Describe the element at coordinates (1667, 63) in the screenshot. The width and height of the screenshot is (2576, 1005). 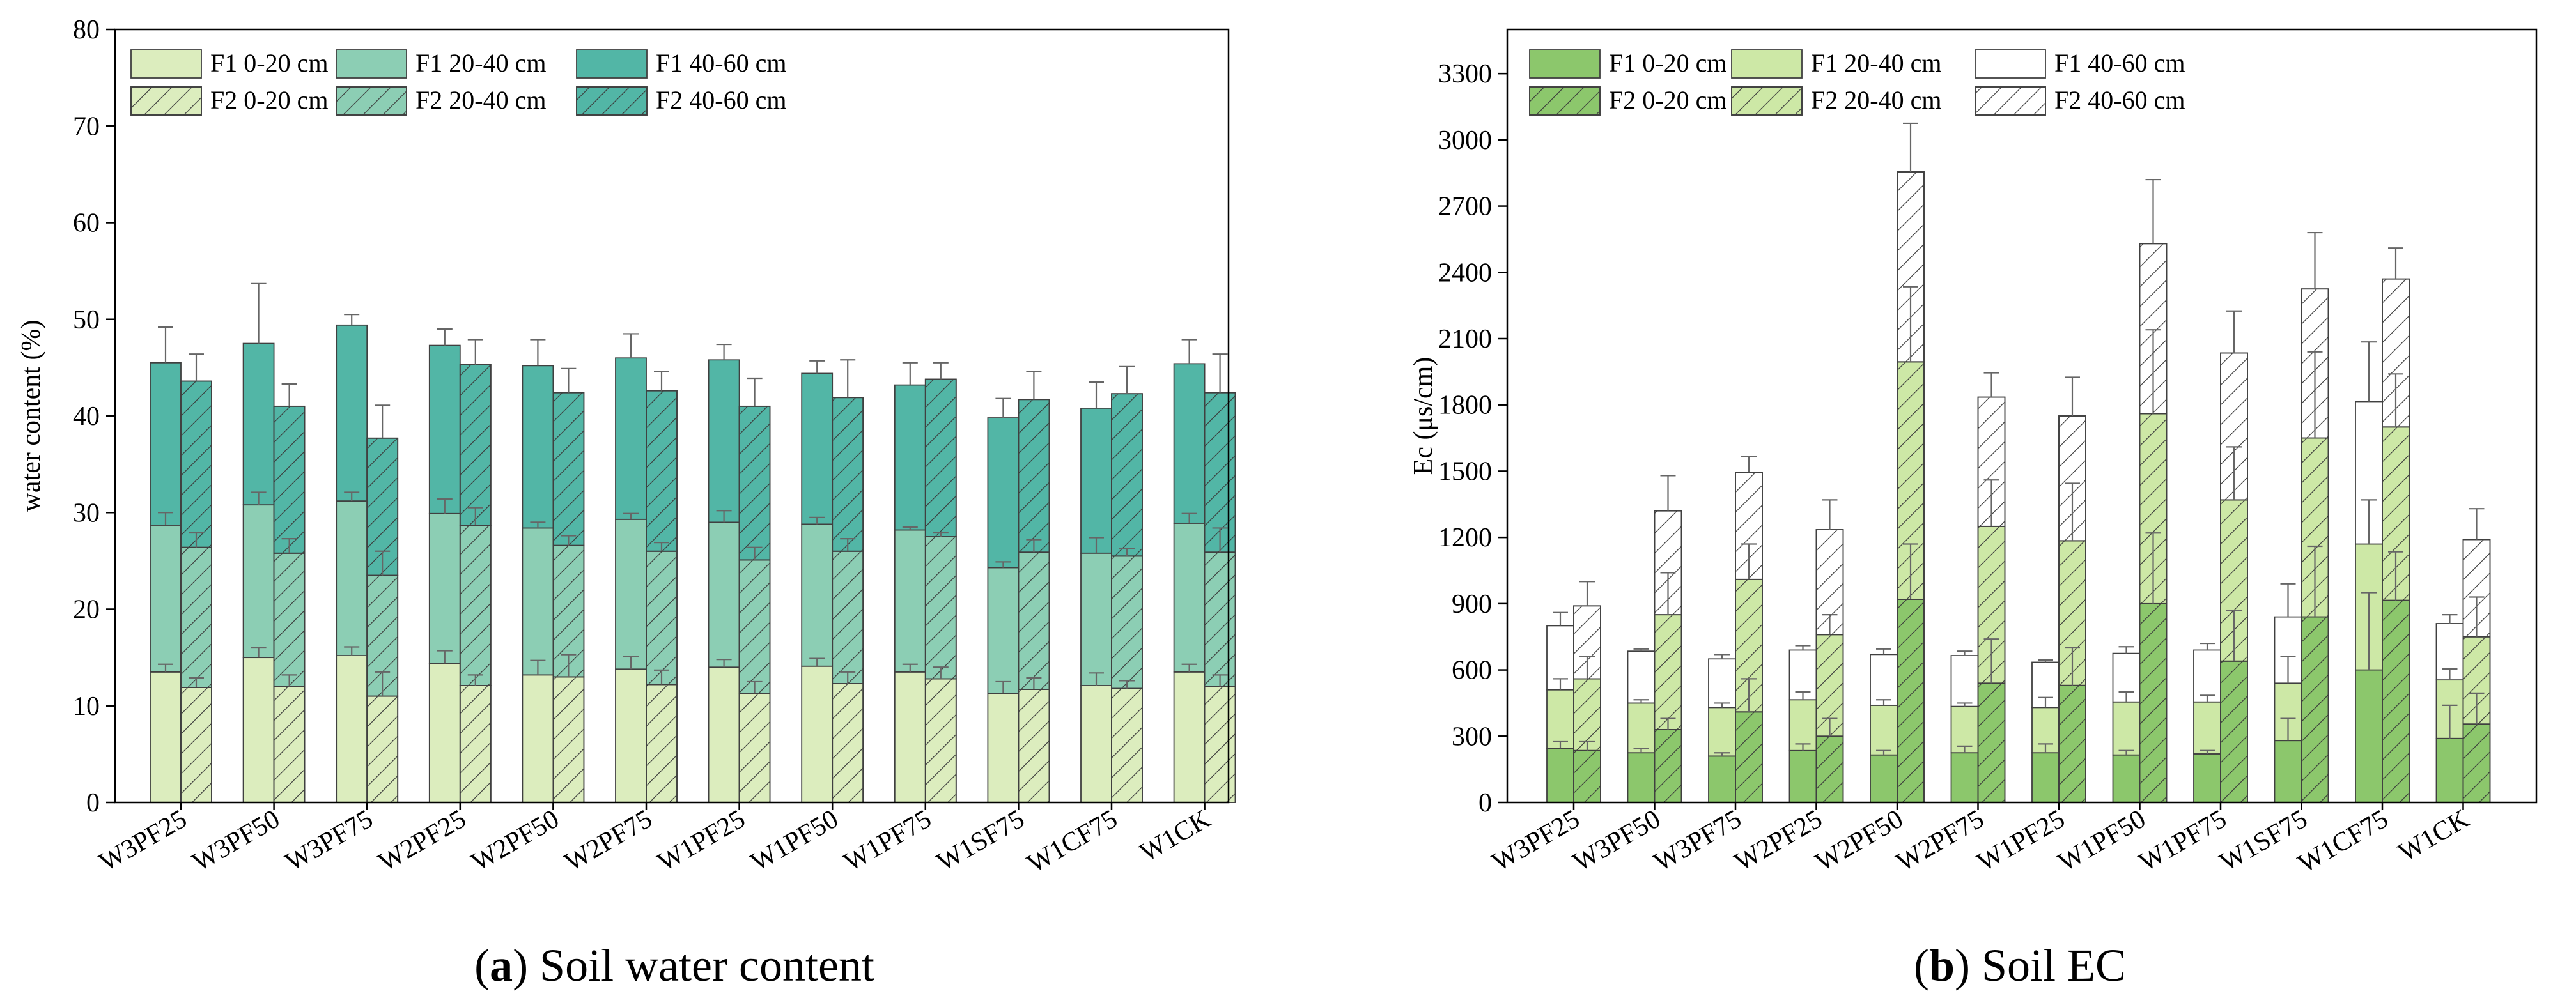
I see `legend-label: F1 0-20 cm` at that location.